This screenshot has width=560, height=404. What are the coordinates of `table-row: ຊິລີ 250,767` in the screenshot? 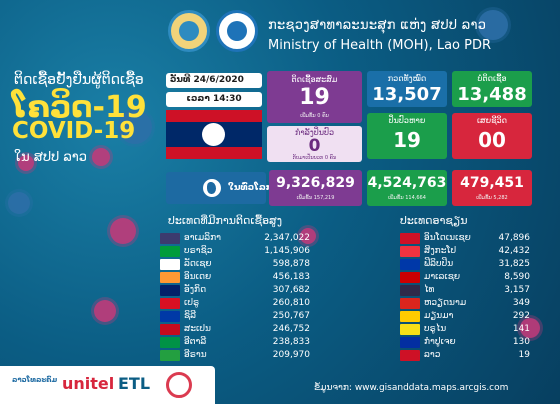 It's located at (235, 316).